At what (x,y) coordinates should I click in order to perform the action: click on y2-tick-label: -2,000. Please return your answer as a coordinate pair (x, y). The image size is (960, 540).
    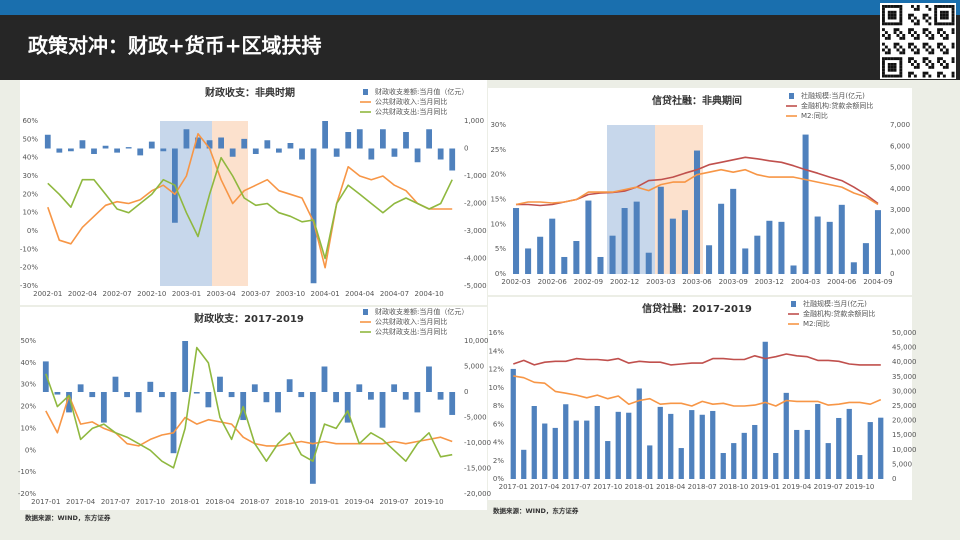
    Looking at the image, I should click on (475, 204).